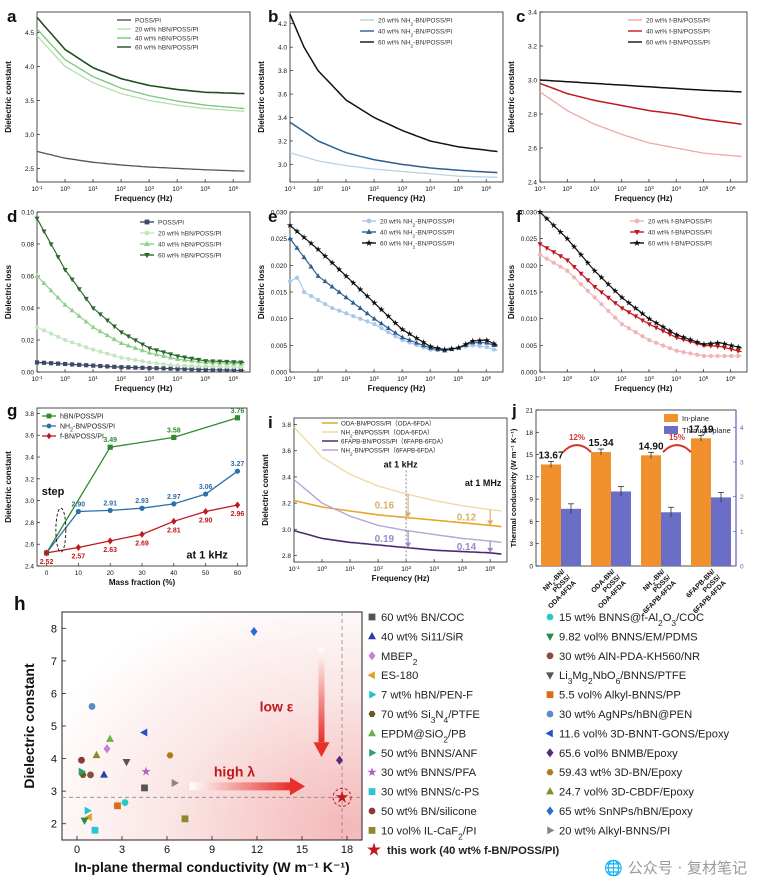 The width and height of the screenshot is (765, 888). What do you see at coordinates (286, 556) in the screenshot?
I see `y-tick-label: 2.8` at bounding box center [286, 556].